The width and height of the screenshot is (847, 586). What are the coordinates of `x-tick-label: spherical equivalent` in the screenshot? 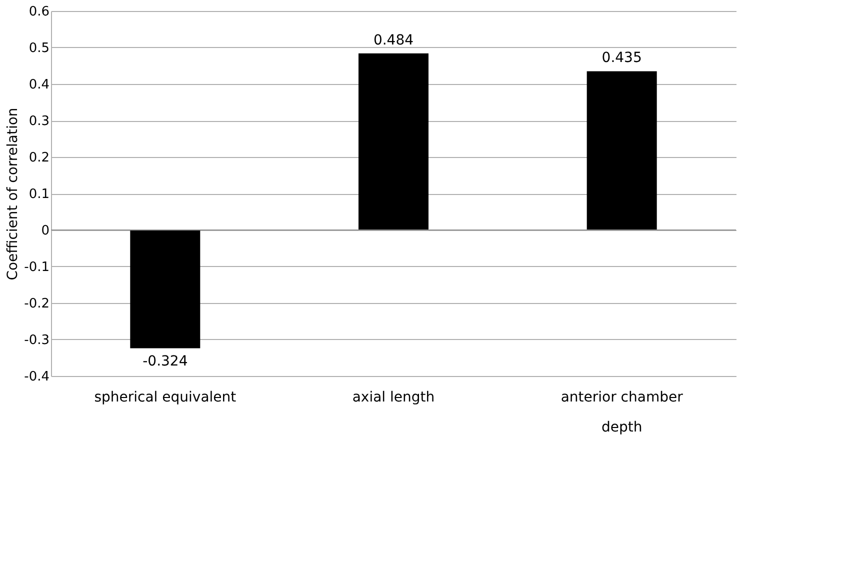 It's located at (165, 398).